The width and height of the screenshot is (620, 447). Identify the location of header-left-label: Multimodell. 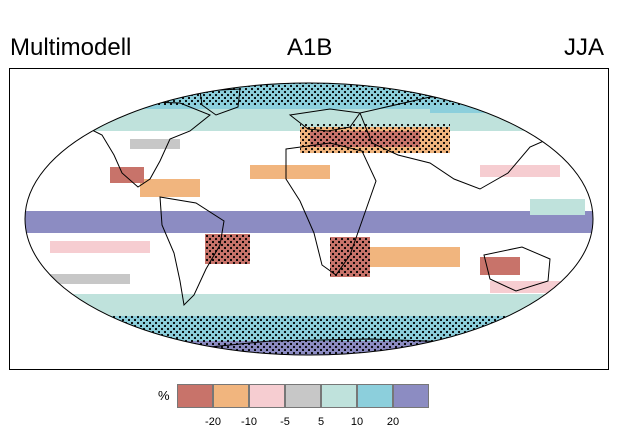
(71, 47).